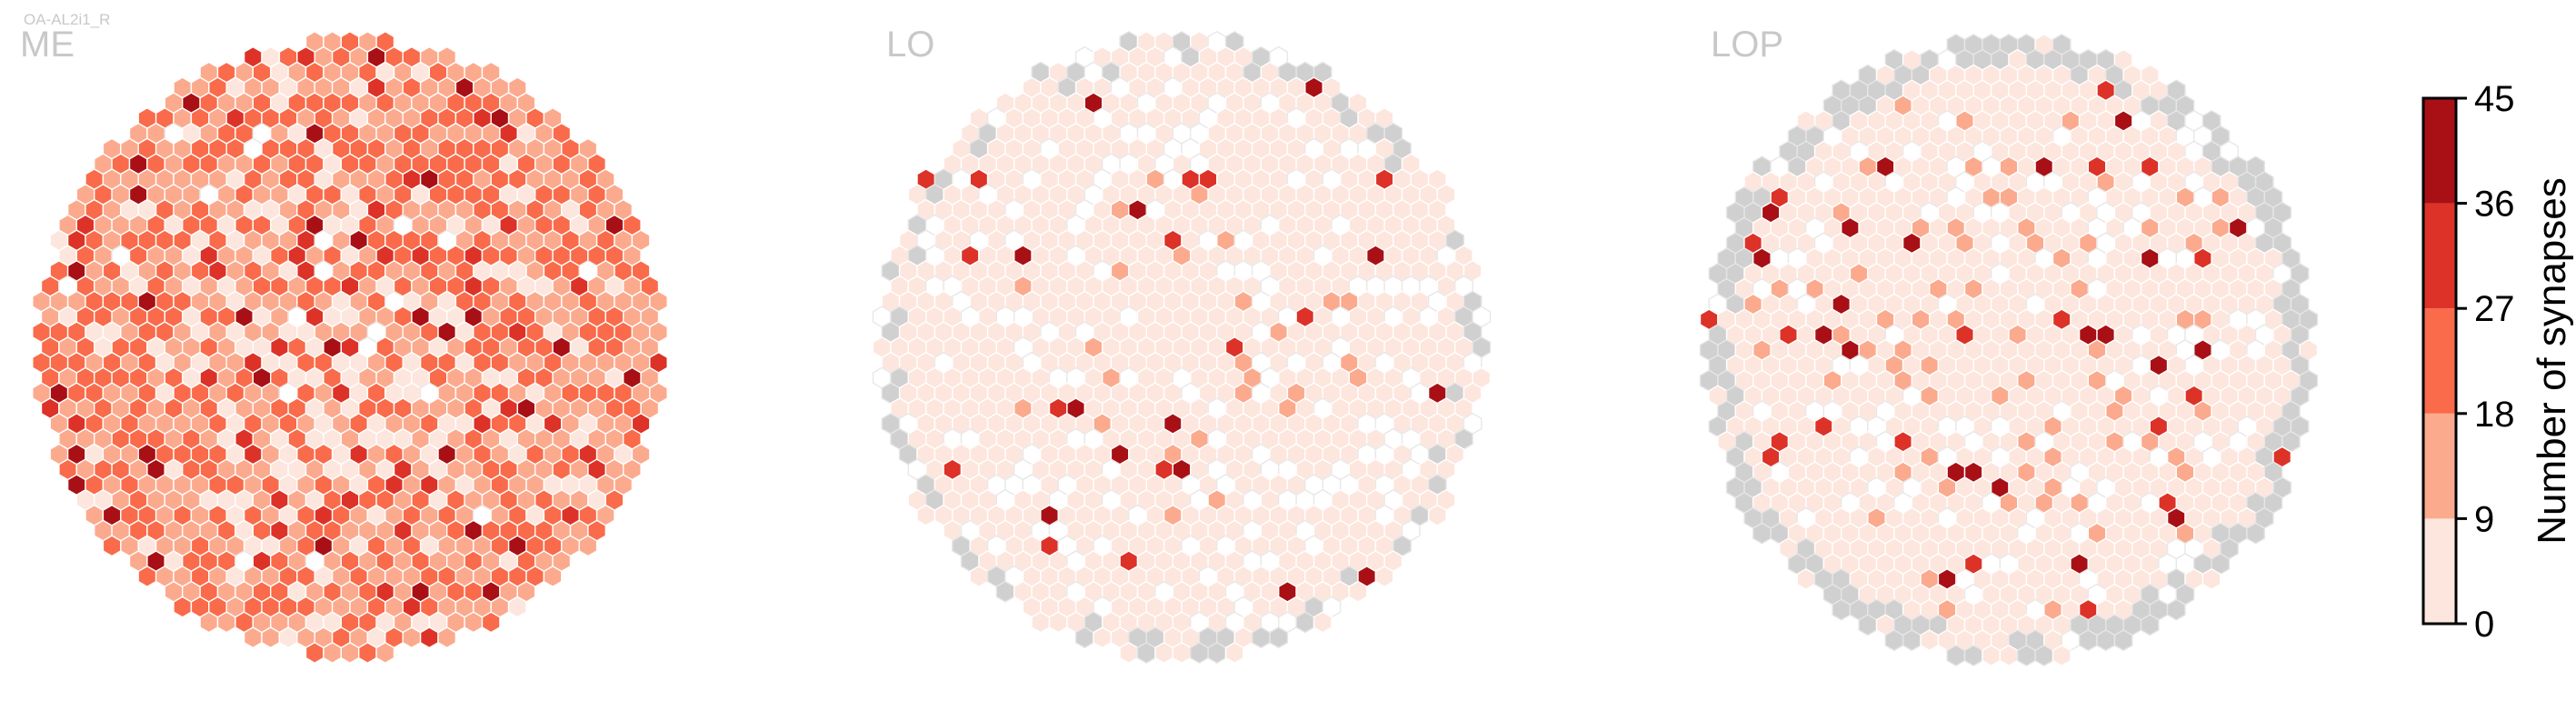  Describe the element at coordinates (910, 45) in the screenshot. I see `panel-title-lo: LO` at that location.